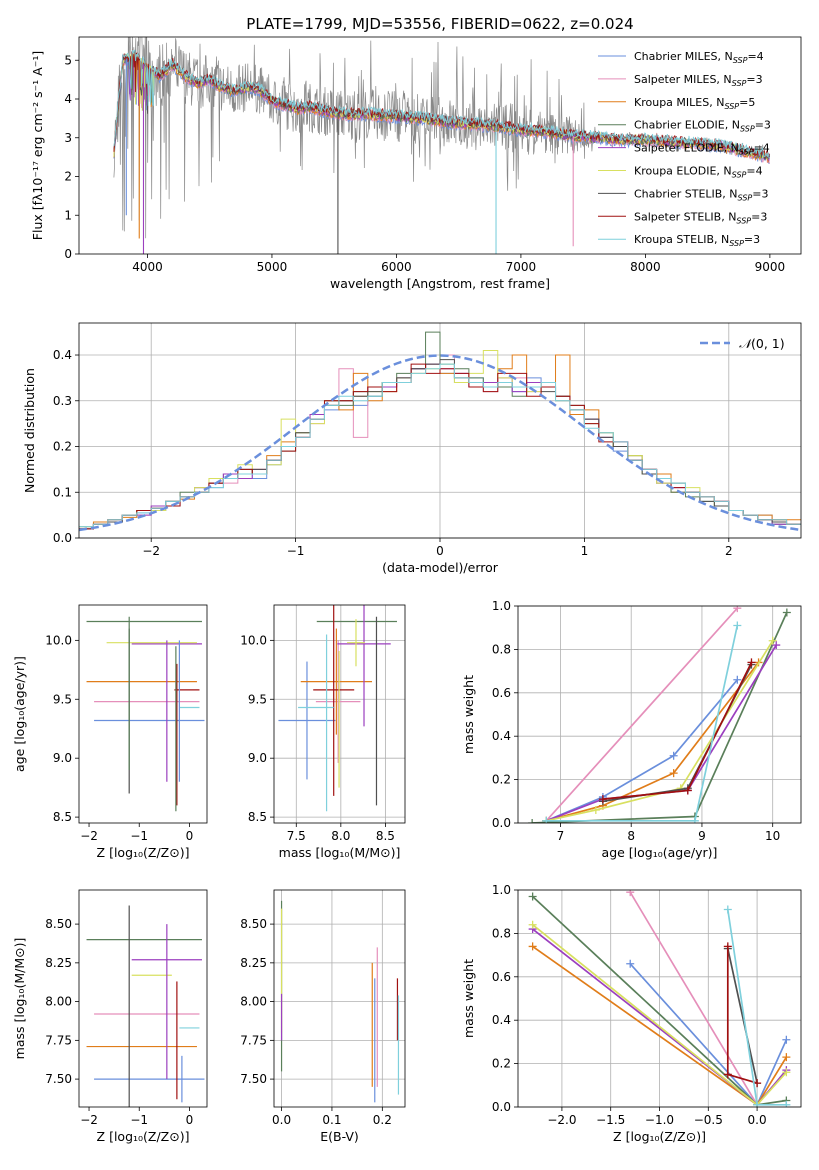 The width and height of the screenshot is (819, 1170). I want to click on y-tick-label: 3, so click(68, 138).